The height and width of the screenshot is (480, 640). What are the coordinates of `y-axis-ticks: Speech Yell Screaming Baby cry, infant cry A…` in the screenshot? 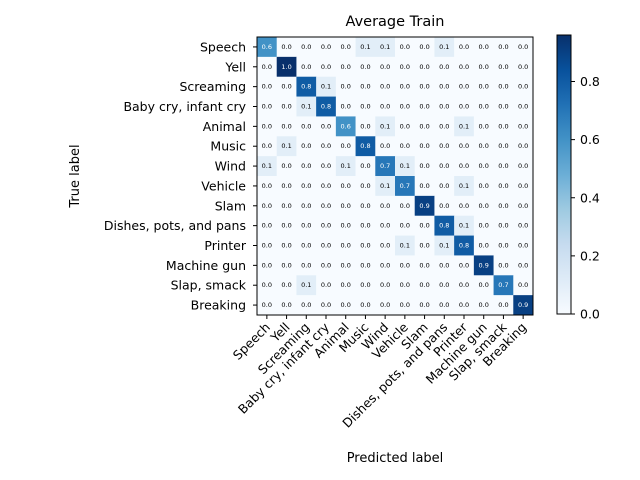 It's located at (180, 176).